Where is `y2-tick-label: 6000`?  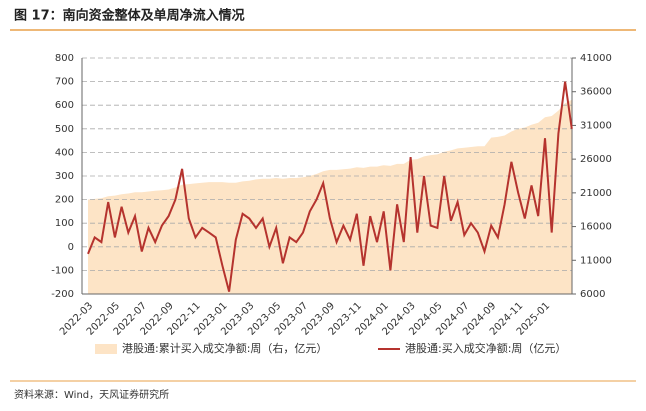 y2-tick-label: 6000 is located at coordinates (592, 294).